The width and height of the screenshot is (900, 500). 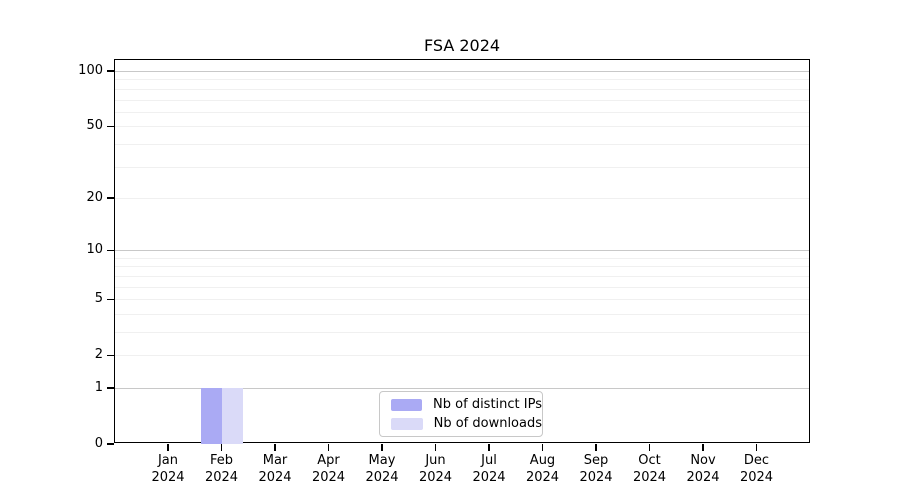 What do you see at coordinates (436, 469) in the screenshot?
I see `x-tick-label: Jun 2024` at bounding box center [436, 469].